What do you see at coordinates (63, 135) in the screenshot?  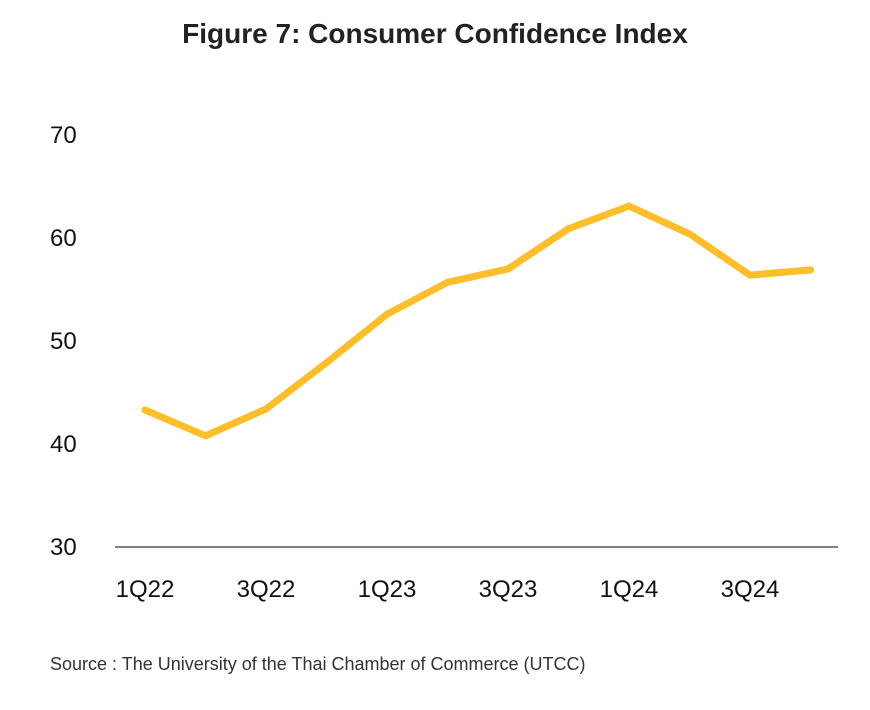 I see `y-tick-label: 70` at bounding box center [63, 135].